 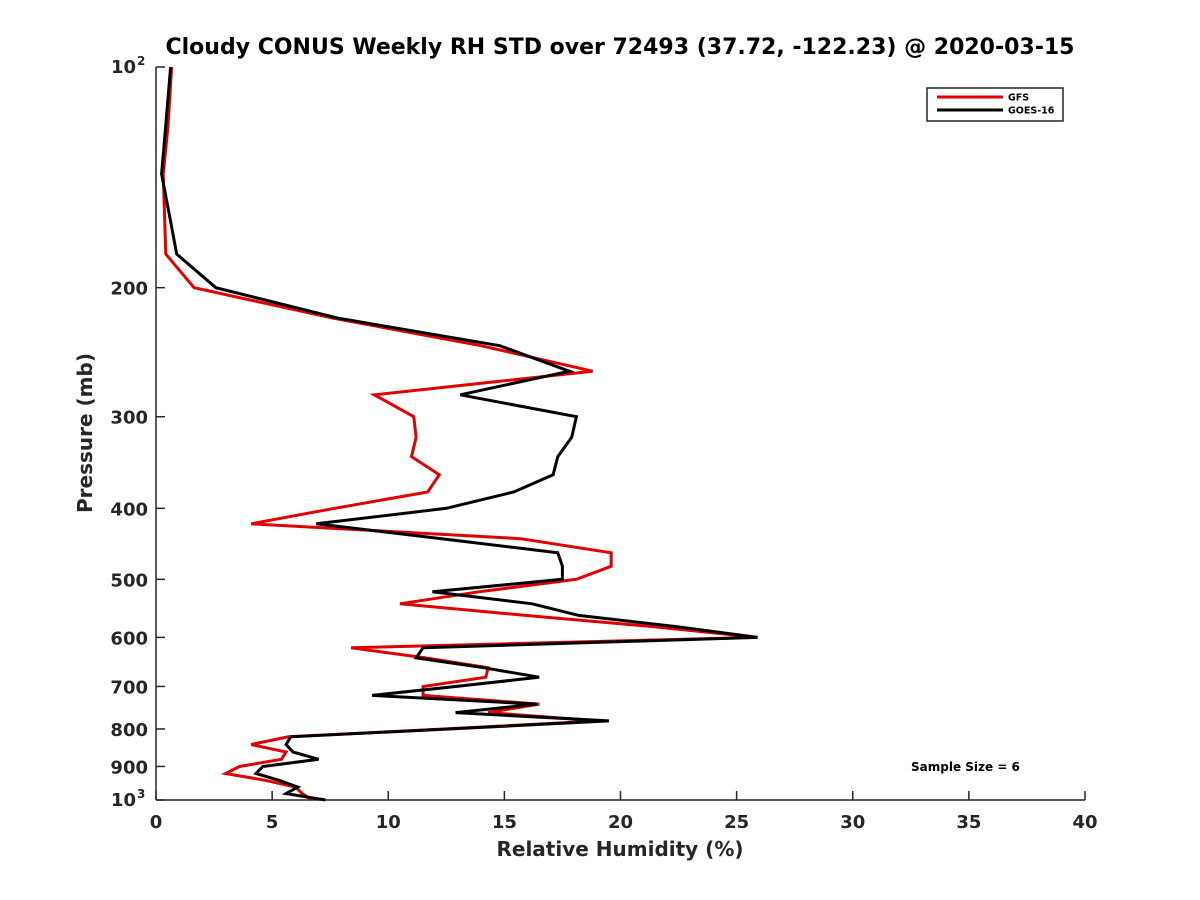 I want to click on y-tick-label-exponent: 2, so click(x=141, y=61).